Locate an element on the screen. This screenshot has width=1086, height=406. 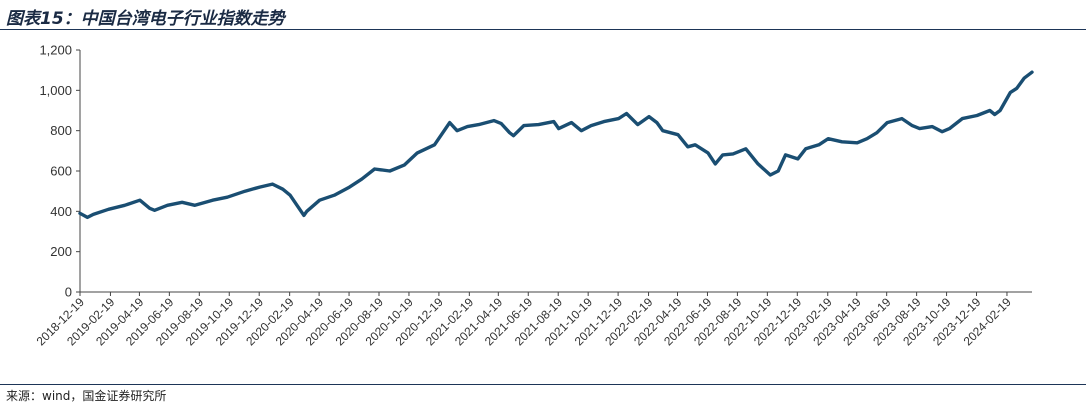
y-tick-label: 600 is located at coordinates (61, 171).